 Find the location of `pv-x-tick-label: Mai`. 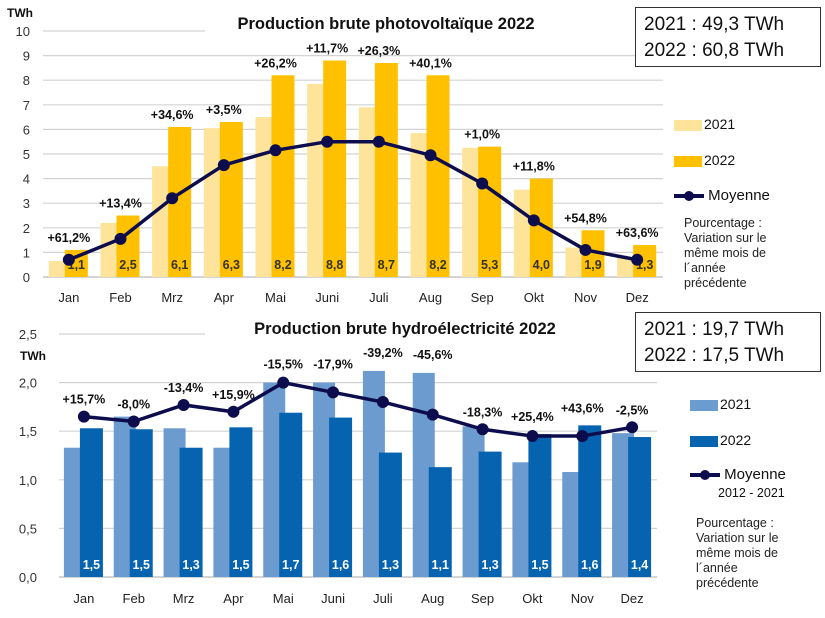

pv-x-tick-label: Mai is located at coordinates (275, 297).